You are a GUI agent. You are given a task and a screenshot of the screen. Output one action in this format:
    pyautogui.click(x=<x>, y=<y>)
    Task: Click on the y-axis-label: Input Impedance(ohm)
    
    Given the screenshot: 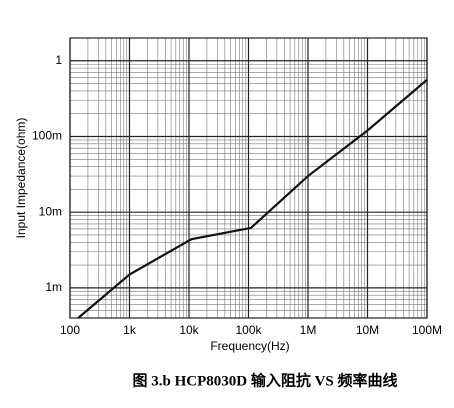 What is the action you would take?
    pyautogui.click(x=21, y=178)
    